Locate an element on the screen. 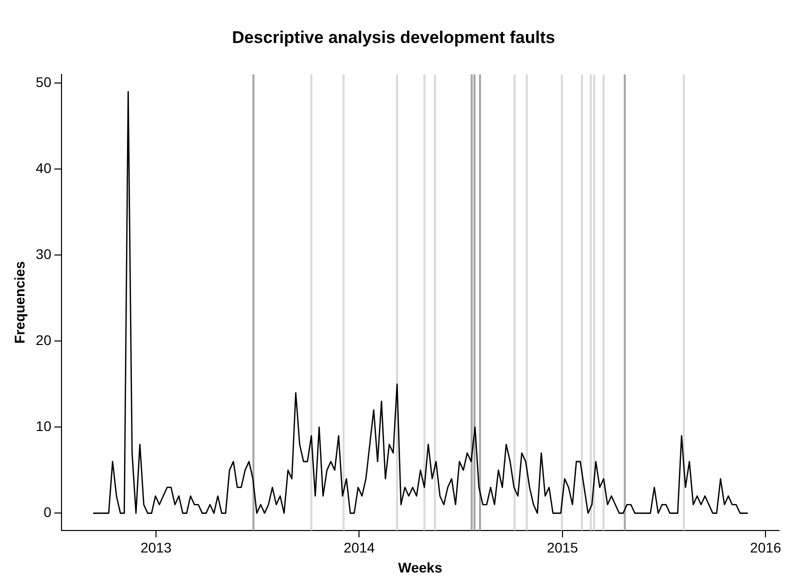  x-tick-label: 2014 is located at coordinates (360, 548).